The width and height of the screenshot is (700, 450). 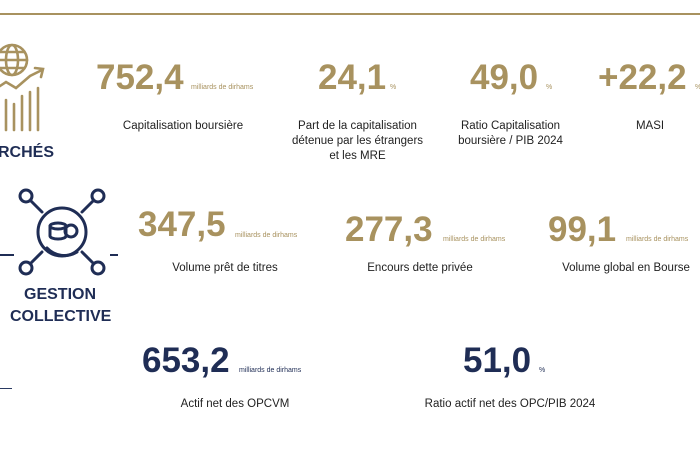 I want to click on kpi-value: 347,5, so click(x=182, y=224).